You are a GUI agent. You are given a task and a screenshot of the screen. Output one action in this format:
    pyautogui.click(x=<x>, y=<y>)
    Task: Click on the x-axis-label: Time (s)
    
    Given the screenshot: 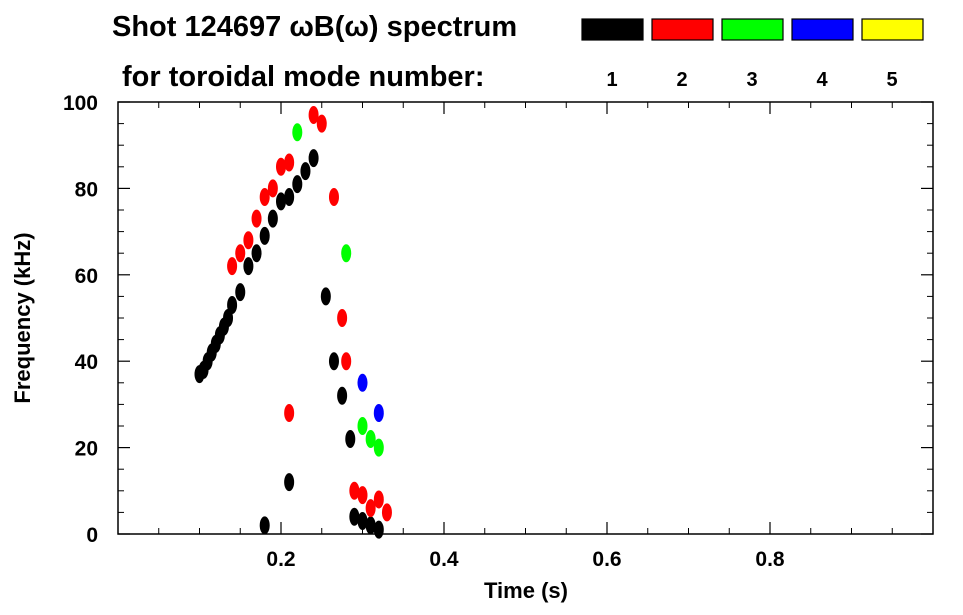 What is the action you would take?
    pyautogui.click(x=526, y=590)
    